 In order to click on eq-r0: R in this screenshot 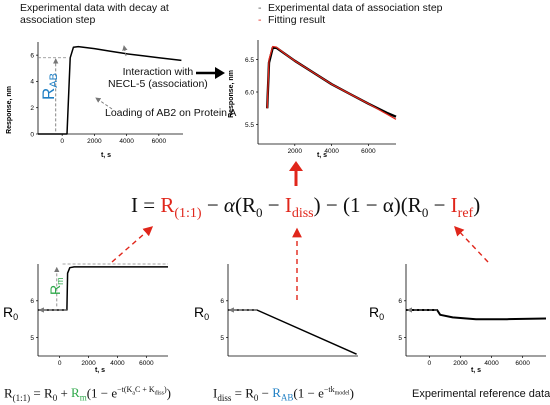, I will do `click(248, 205)`.